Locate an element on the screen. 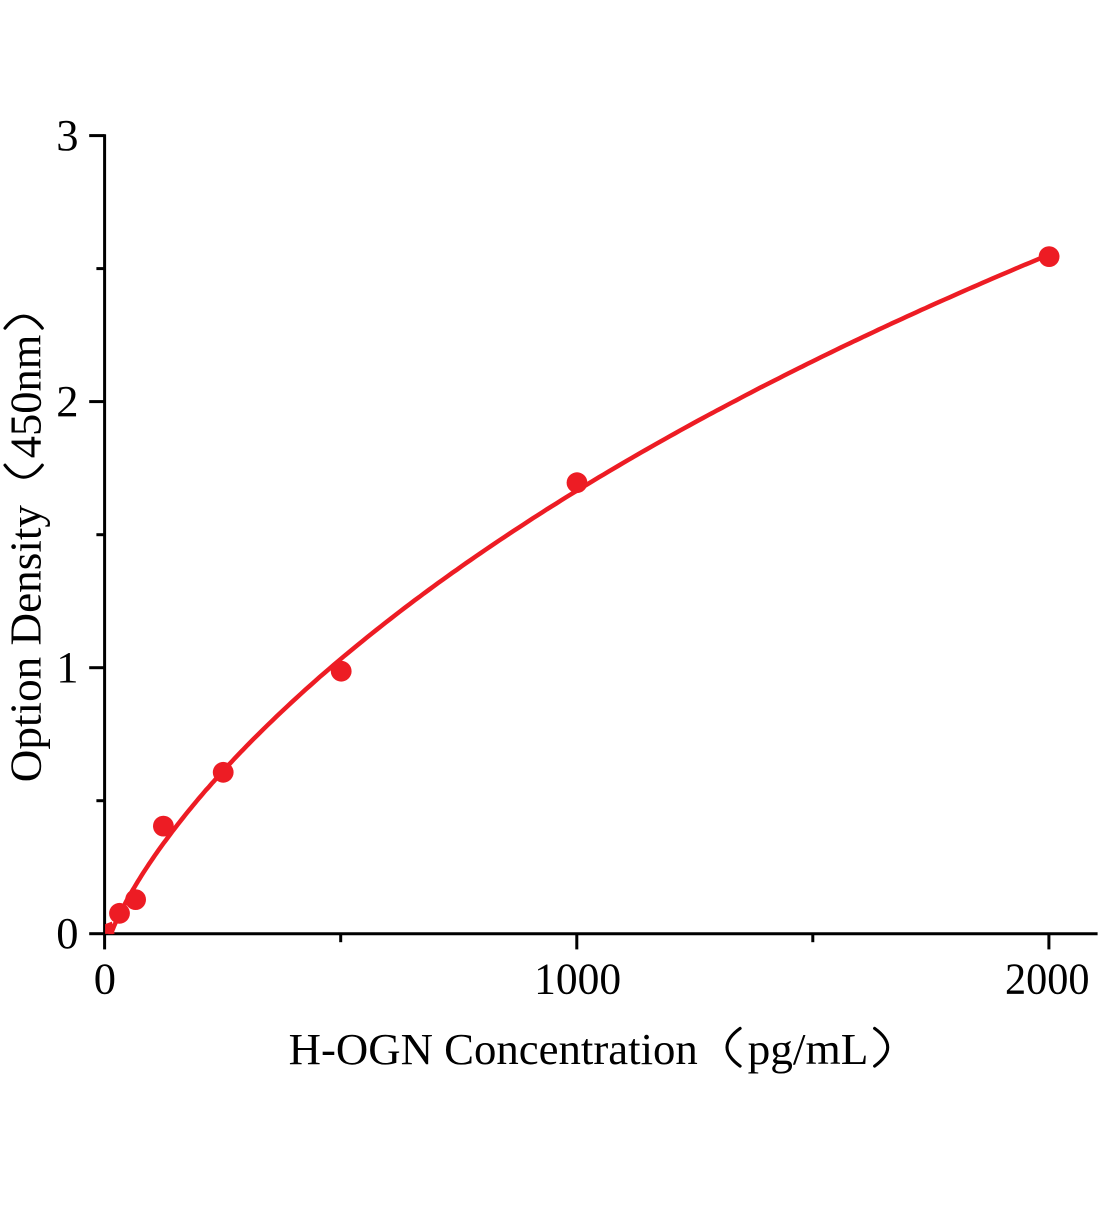 This screenshot has width=1104, height=1205. svg-text: 2 is located at coordinates (67, 401).